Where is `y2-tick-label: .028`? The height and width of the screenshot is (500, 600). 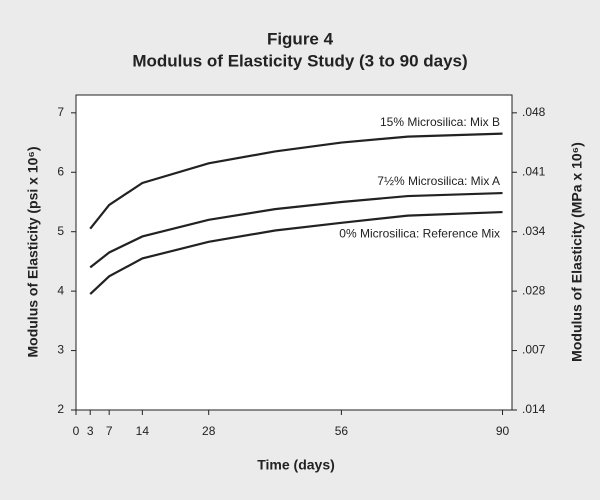 y2-tick-label: .028 is located at coordinates (534, 290).